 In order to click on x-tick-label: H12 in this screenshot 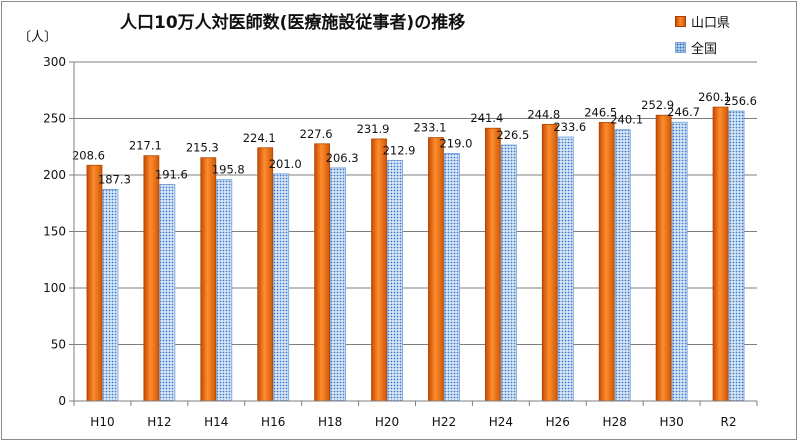, I will do `click(159, 422)`.